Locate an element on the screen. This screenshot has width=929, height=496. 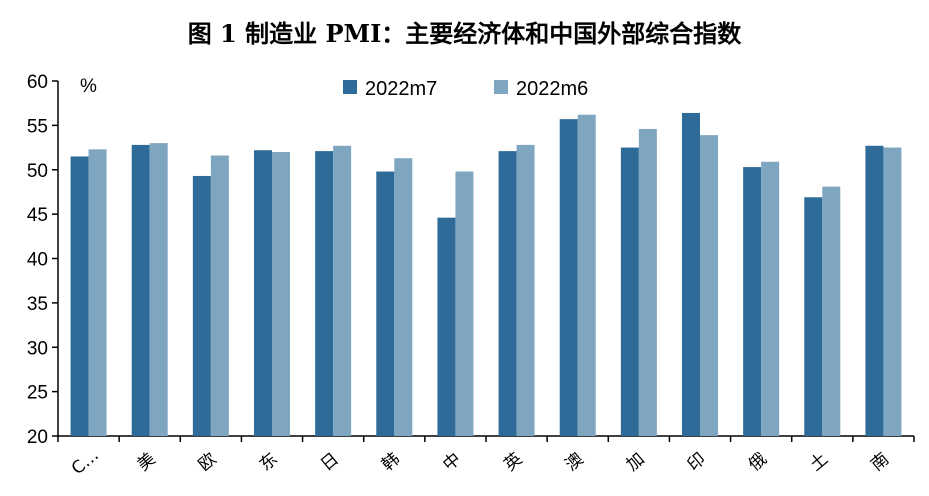
x-tick-label: 澳 is located at coordinates (575, 462).